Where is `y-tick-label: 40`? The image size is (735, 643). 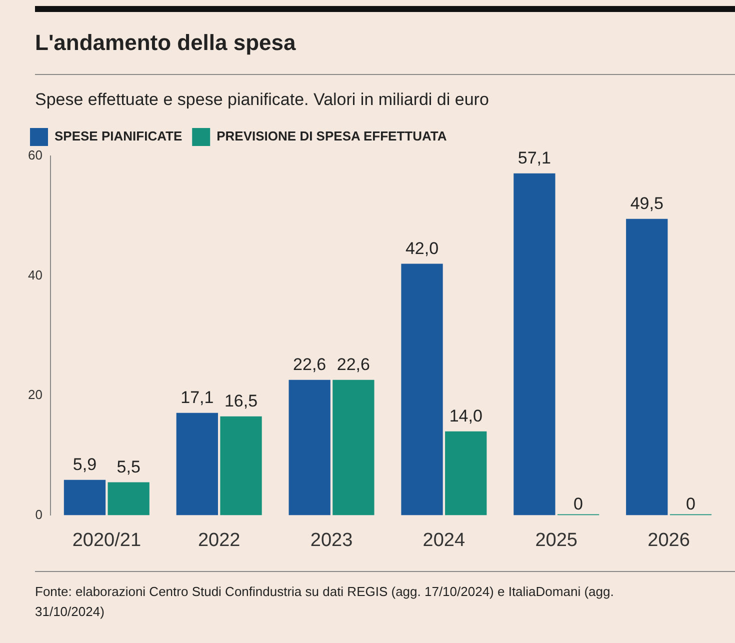
y-tick-label: 40 is located at coordinates (35, 274).